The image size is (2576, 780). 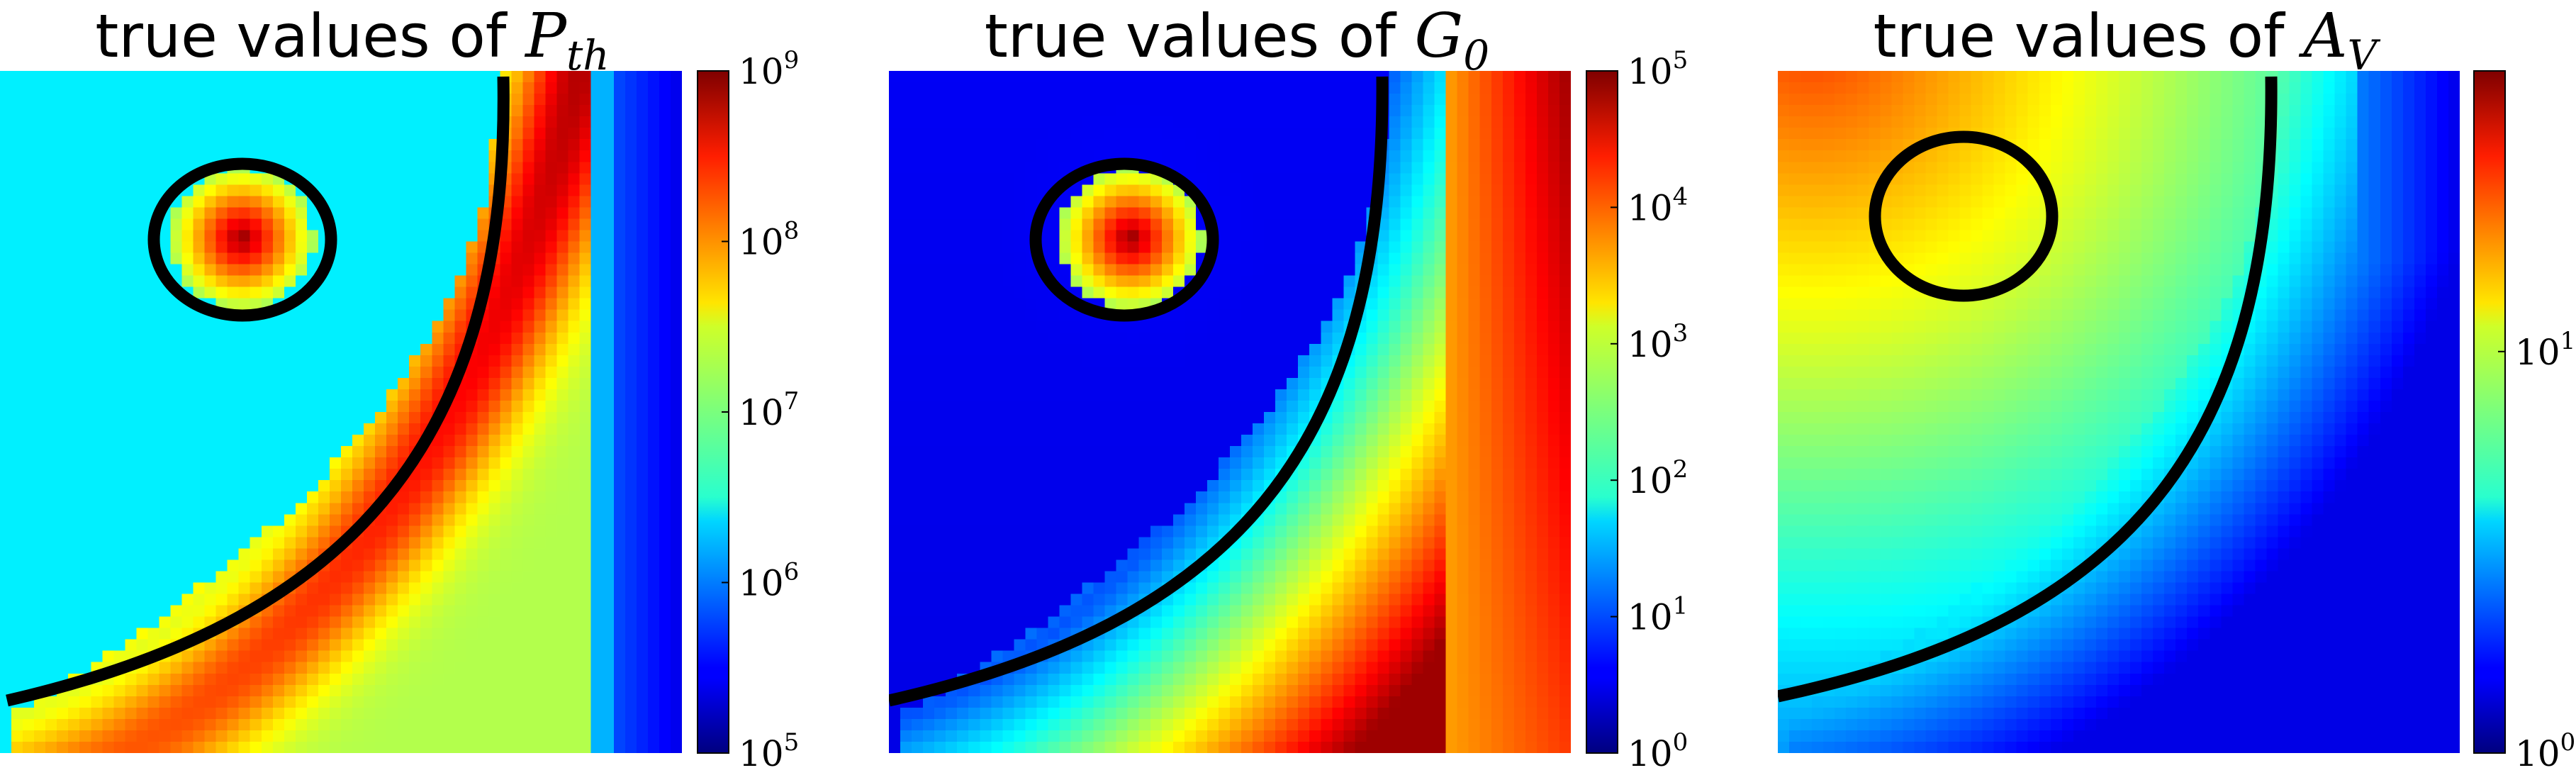 What do you see at coordinates (769, 410) in the screenshot?
I see `colorbar-tick-label: 10⁷` at bounding box center [769, 410].